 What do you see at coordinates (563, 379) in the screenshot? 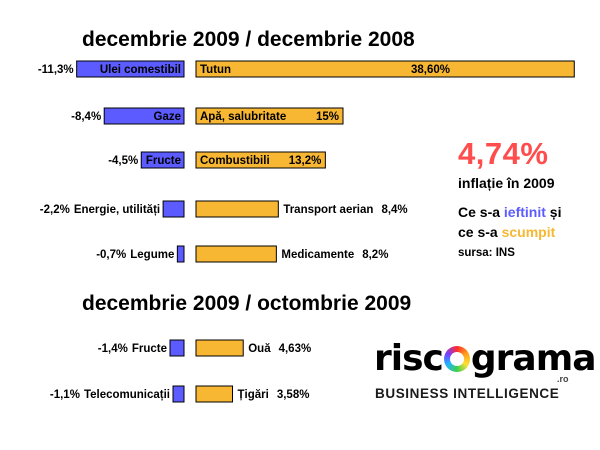
I see `logo-domain: .ro` at bounding box center [563, 379].